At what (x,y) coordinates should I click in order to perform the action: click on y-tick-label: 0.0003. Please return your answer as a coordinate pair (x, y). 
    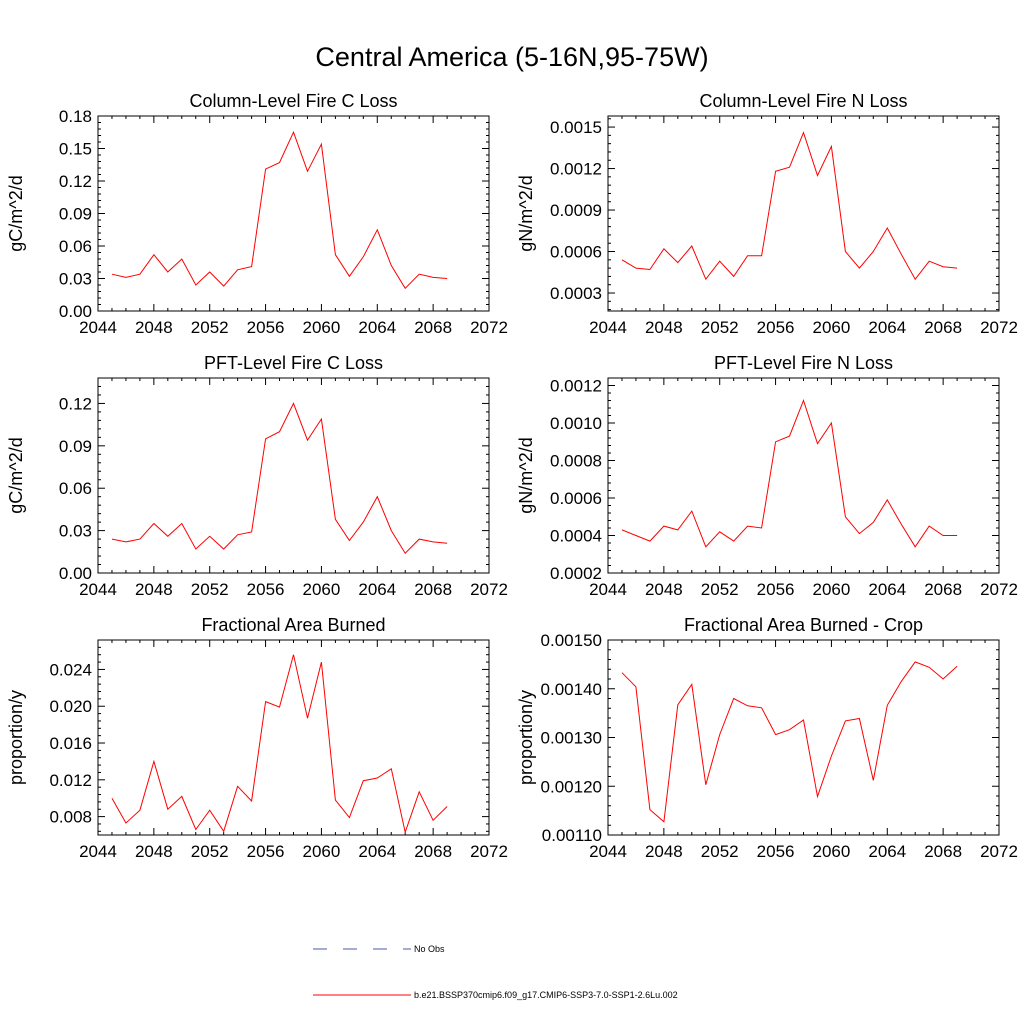
    Looking at the image, I should click on (576, 293).